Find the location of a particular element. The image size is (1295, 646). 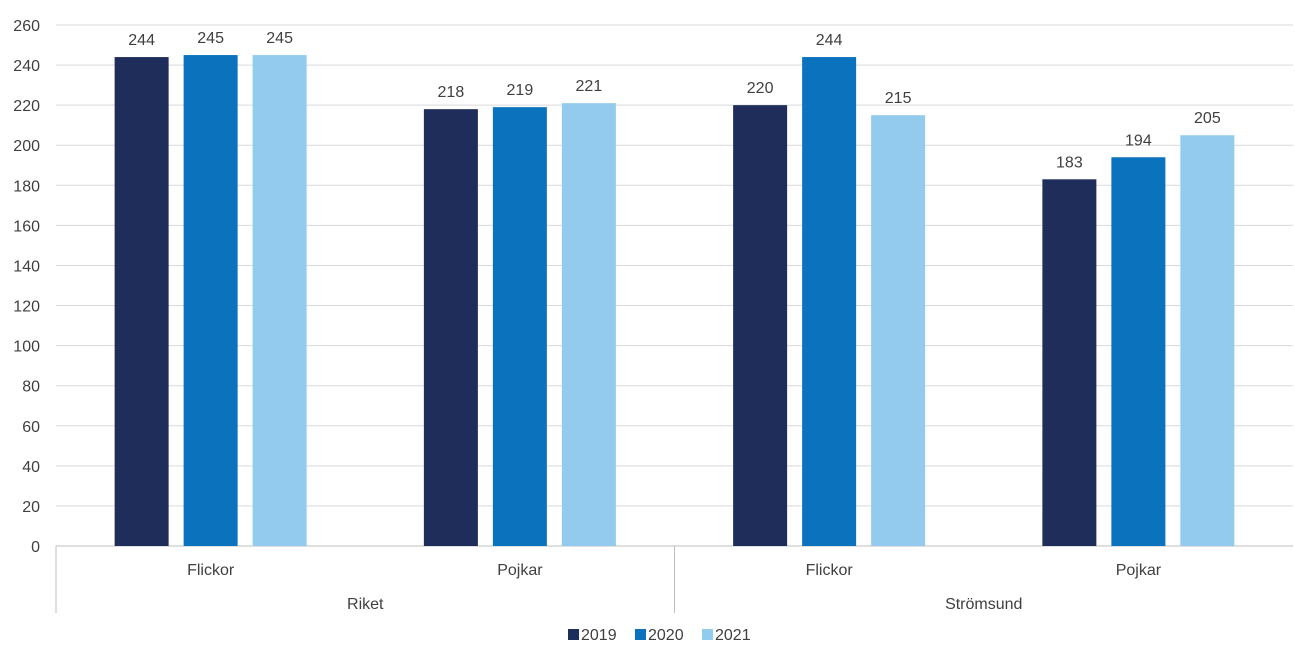

y-axis: 0 20 40 60 80 100 120 140 160 180 200 220 240 260 is located at coordinates (26, 287).